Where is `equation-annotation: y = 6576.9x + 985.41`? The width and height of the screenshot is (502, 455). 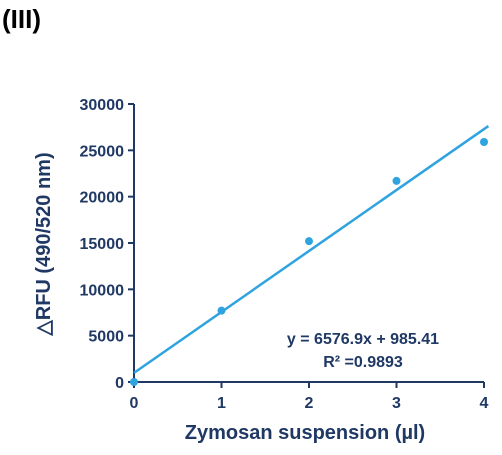 equation-annotation: y = 6576.9x + 985.41 is located at coordinates (363, 339).